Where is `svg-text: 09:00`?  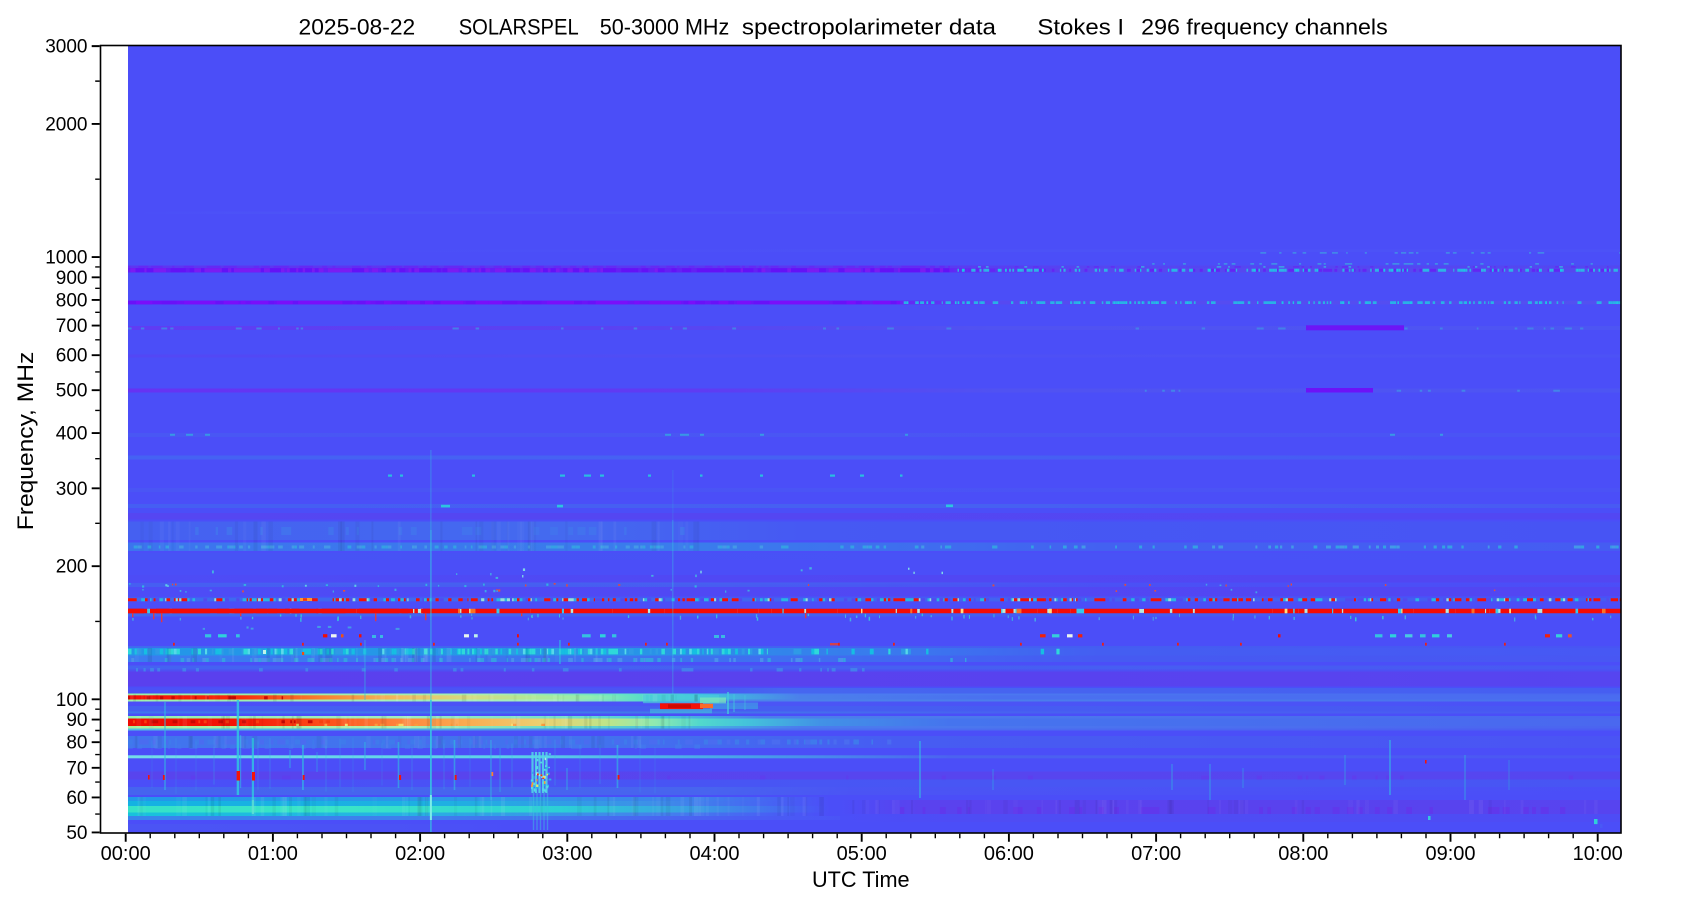 svg-text: 09:00 is located at coordinates (1450, 854).